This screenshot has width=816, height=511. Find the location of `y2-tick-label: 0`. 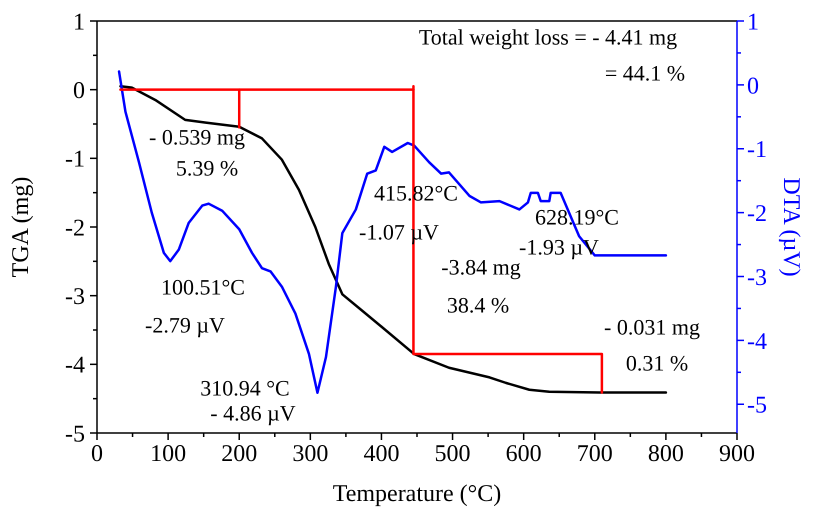

y2-tick-label: 0 is located at coordinates (753, 86).